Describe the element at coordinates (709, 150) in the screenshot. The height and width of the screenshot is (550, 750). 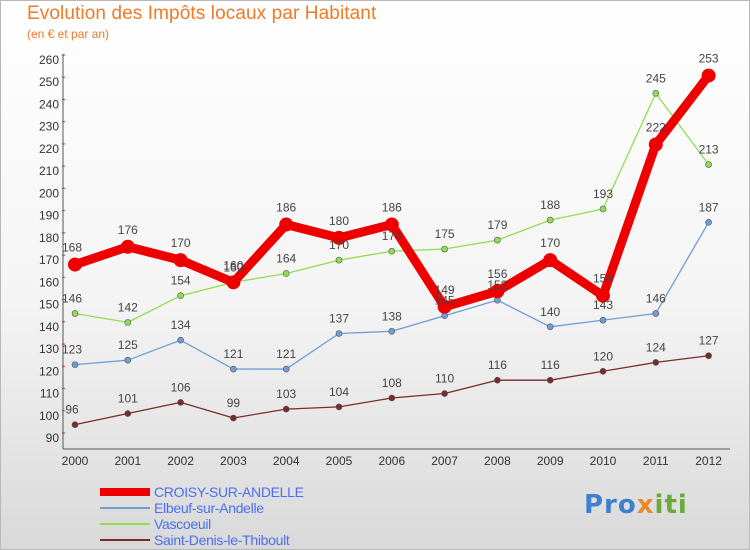
I see `data-label: 213` at that location.